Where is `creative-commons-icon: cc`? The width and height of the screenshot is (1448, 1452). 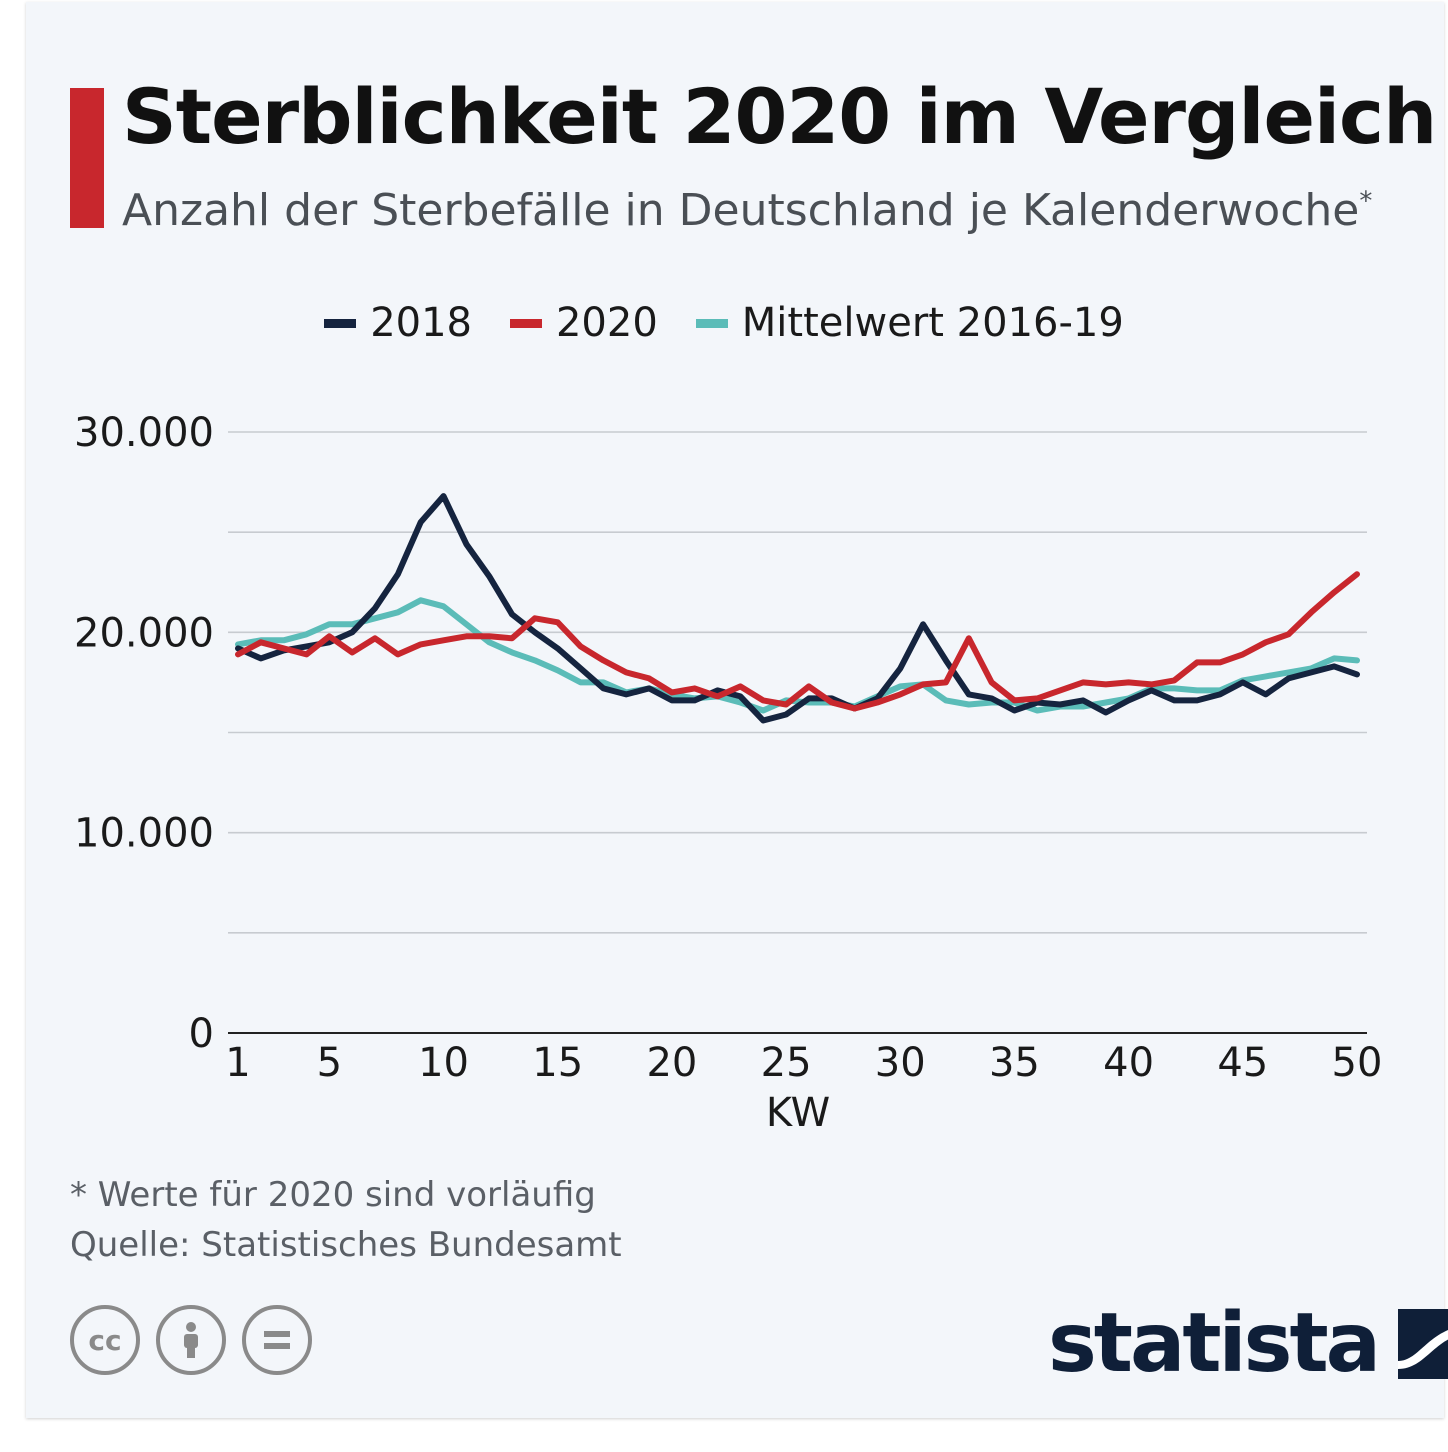 creative-commons-icon: cc is located at coordinates (105, 1340).